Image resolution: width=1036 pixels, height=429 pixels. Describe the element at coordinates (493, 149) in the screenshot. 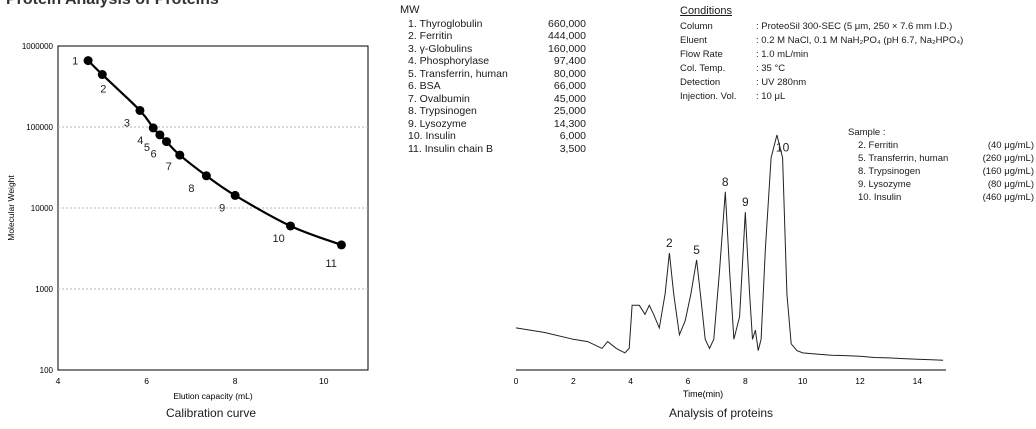

I see `mw-row: 11. Insulin chain B 3,500` at that location.